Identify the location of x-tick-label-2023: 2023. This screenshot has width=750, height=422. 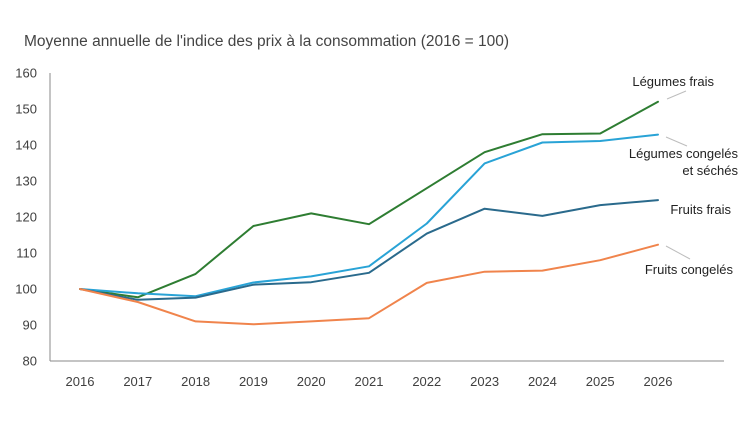
(484, 381).